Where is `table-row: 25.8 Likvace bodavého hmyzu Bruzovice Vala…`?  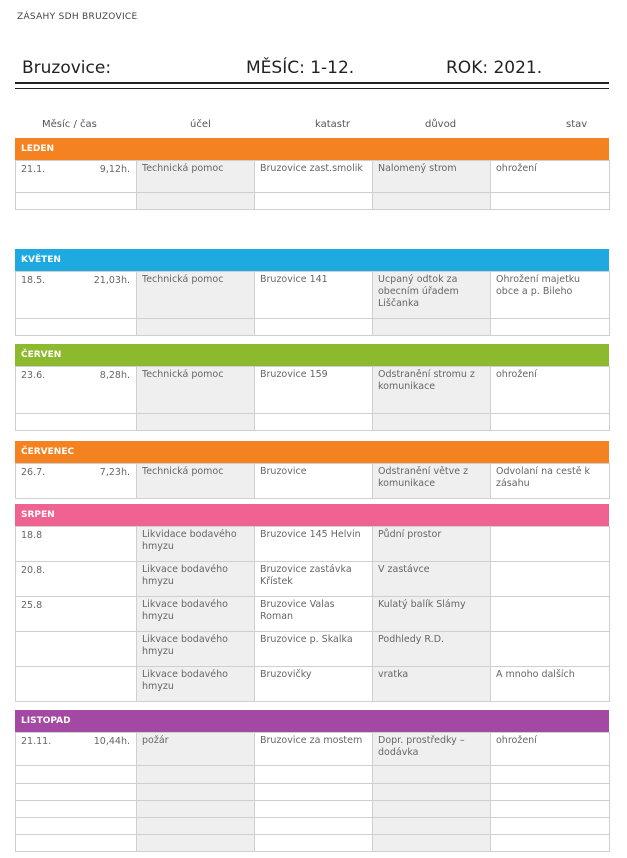 table-row: 25.8 Likvace bodavého hmyzu Bruzovice Vala… is located at coordinates (312, 614).